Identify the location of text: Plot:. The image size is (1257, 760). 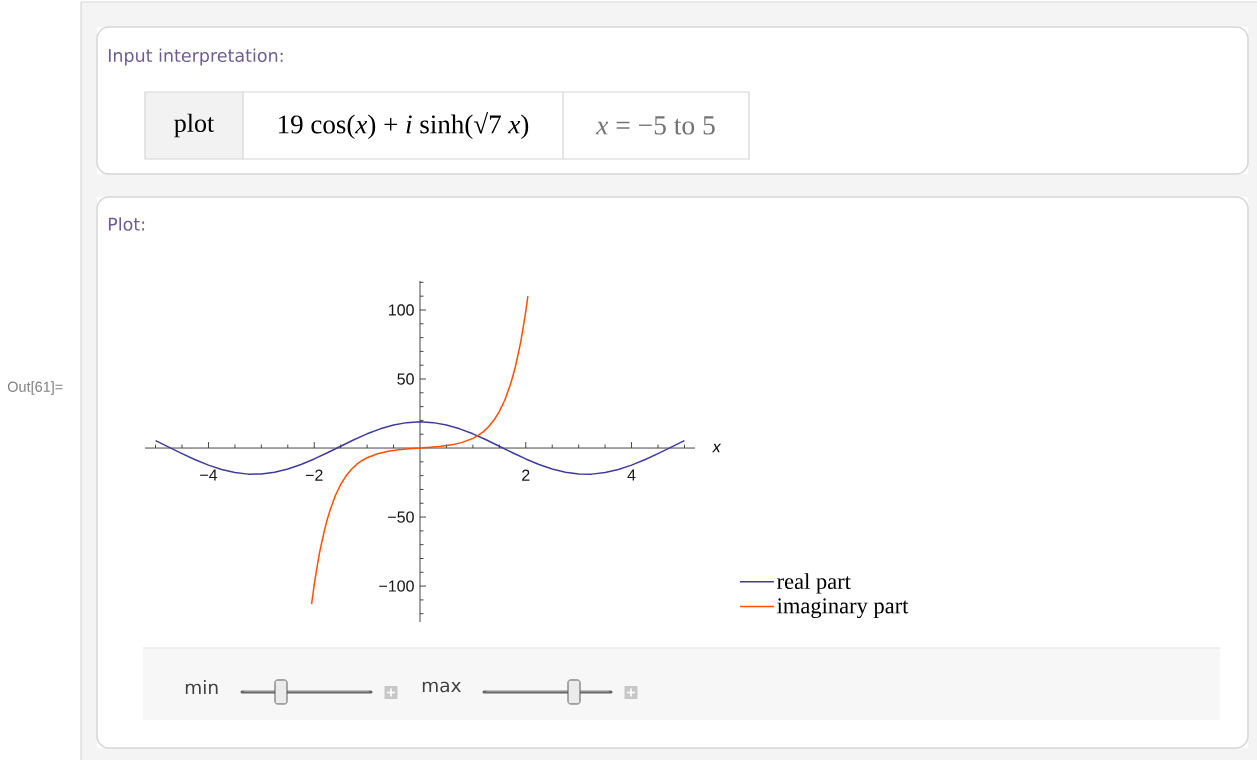
(126, 224).